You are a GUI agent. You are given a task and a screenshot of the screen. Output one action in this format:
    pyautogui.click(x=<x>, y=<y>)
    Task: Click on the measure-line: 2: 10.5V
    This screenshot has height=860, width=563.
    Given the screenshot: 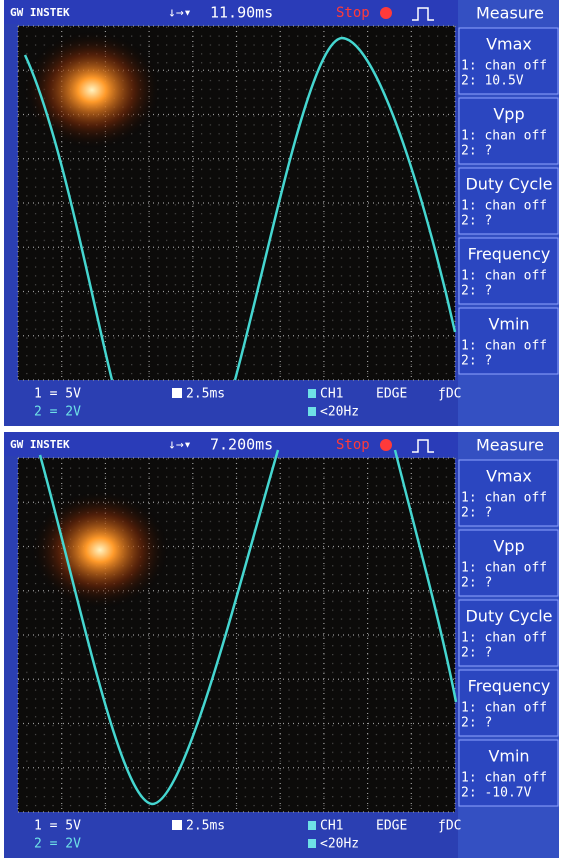 What is the action you would take?
    pyautogui.click(x=492, y=81)
    